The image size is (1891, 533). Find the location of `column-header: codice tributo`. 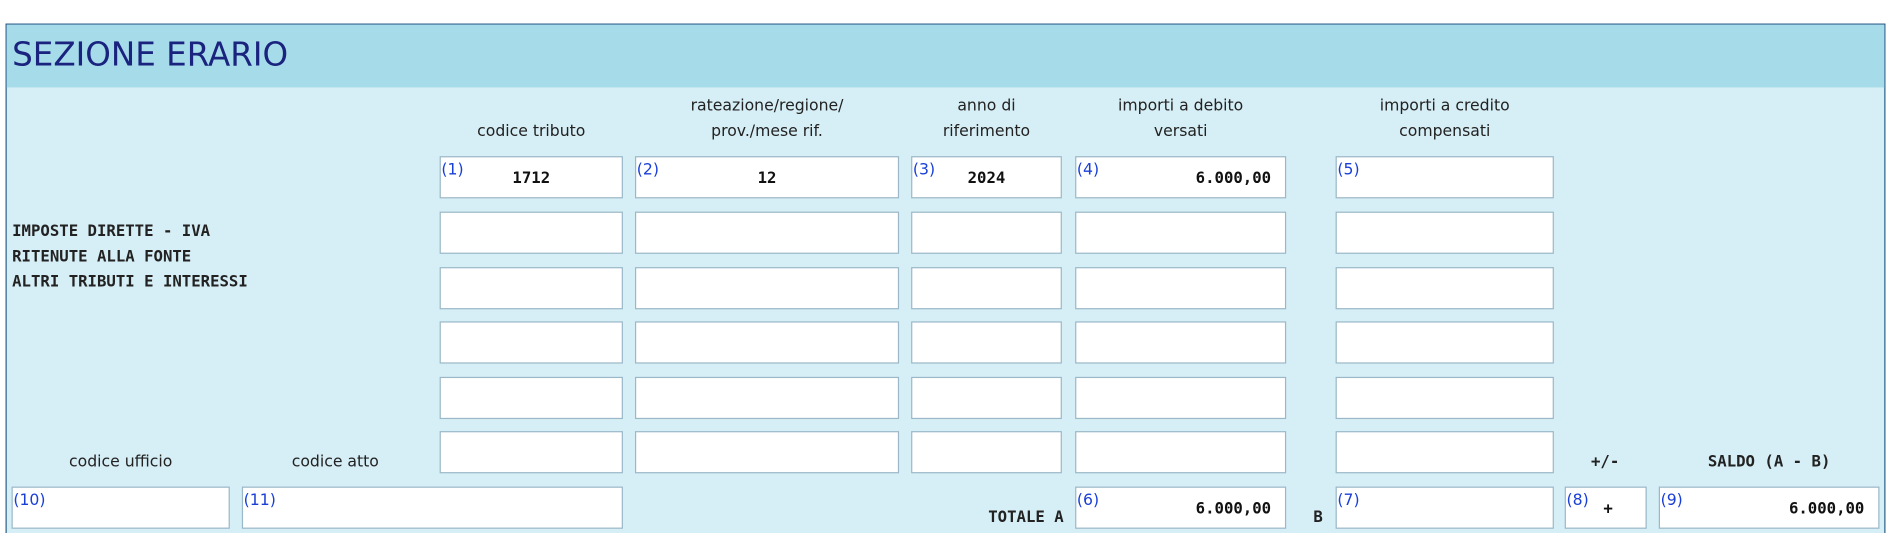

column-header: codice tributo is located at coordinates (531, 130).